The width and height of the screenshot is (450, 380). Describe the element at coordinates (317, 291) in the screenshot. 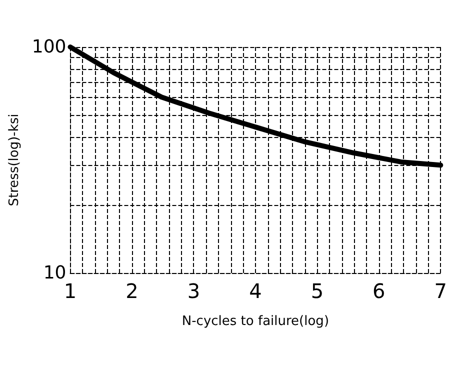

I see `x-tick-label: 5` at that location.